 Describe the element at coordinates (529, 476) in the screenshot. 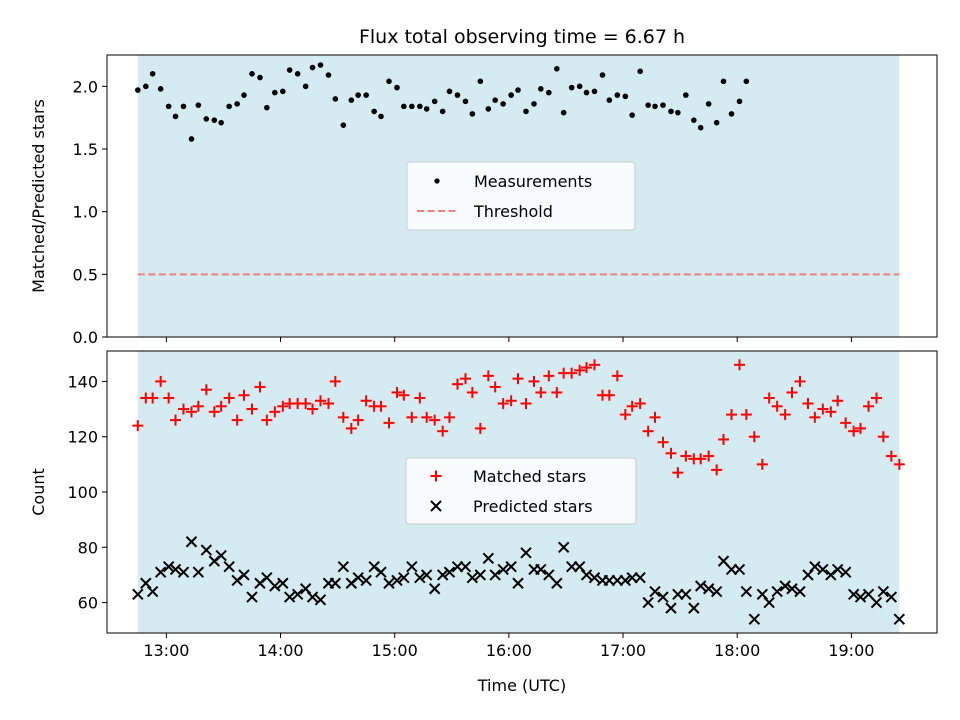

I see `legend-matched-label: Matched stars` at that location.